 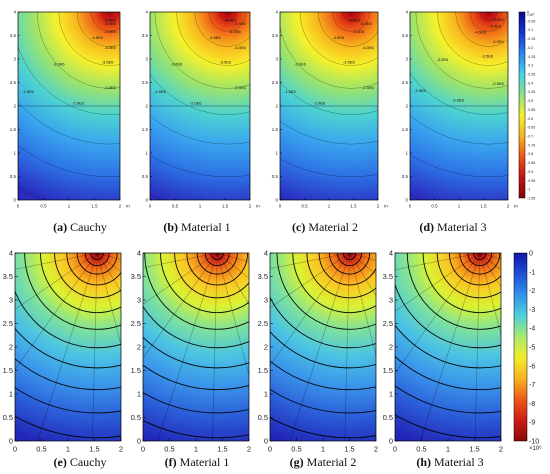 What do you see at coordinates (176, 63) in the screenshot?
I see `contour-label-b: -3.0E6` at bounding box center [176, 63].